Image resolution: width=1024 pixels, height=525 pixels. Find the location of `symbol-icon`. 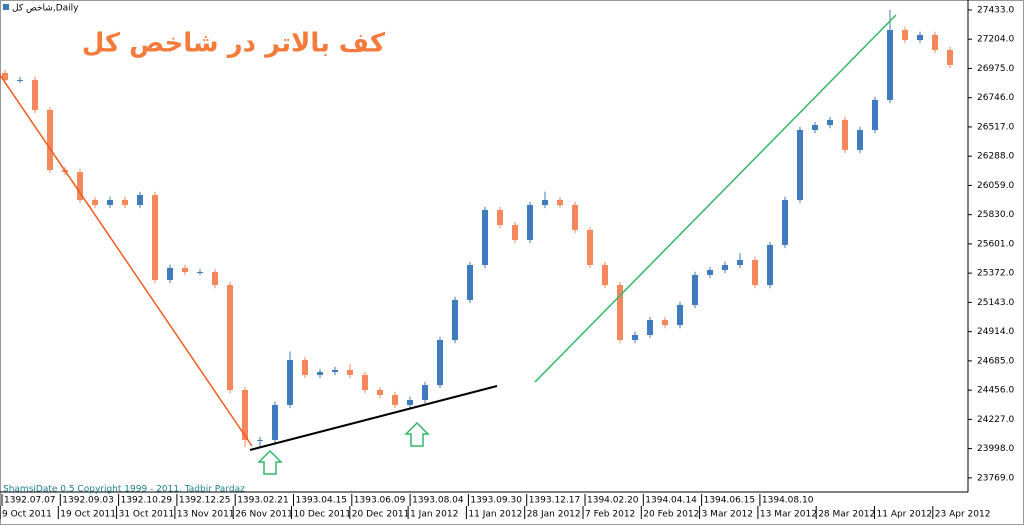

symbol-icon is located at coordinates (6, 7).